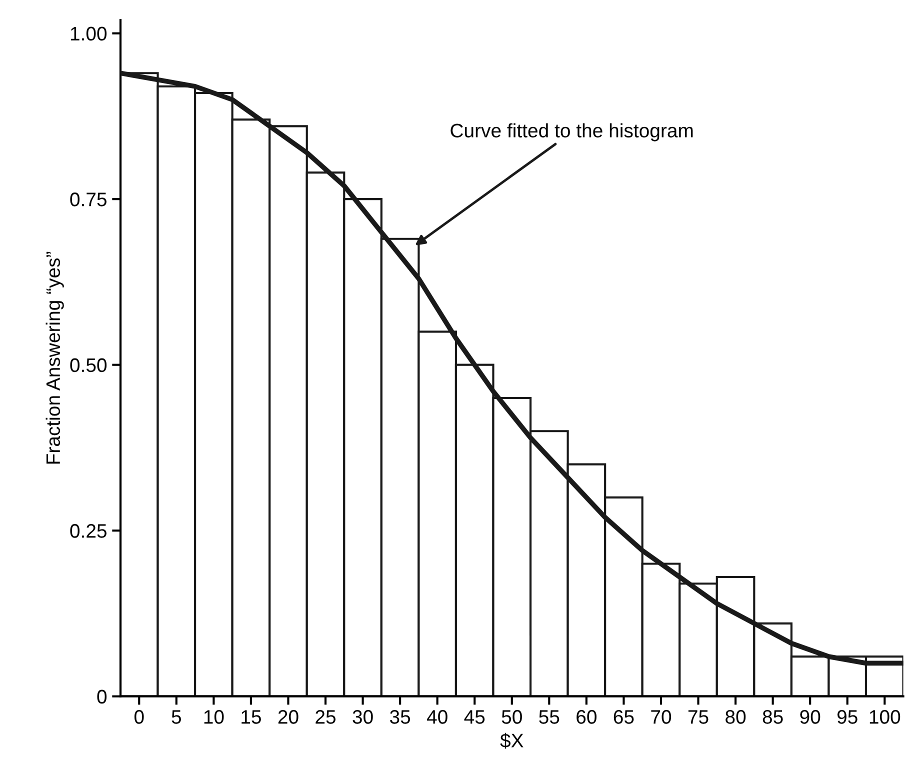 The height and width of the screenshot is (772, 906). Describe the element at coordinates (512, 740) in the screenshot. I see `x-axis-title: $X` at that location.